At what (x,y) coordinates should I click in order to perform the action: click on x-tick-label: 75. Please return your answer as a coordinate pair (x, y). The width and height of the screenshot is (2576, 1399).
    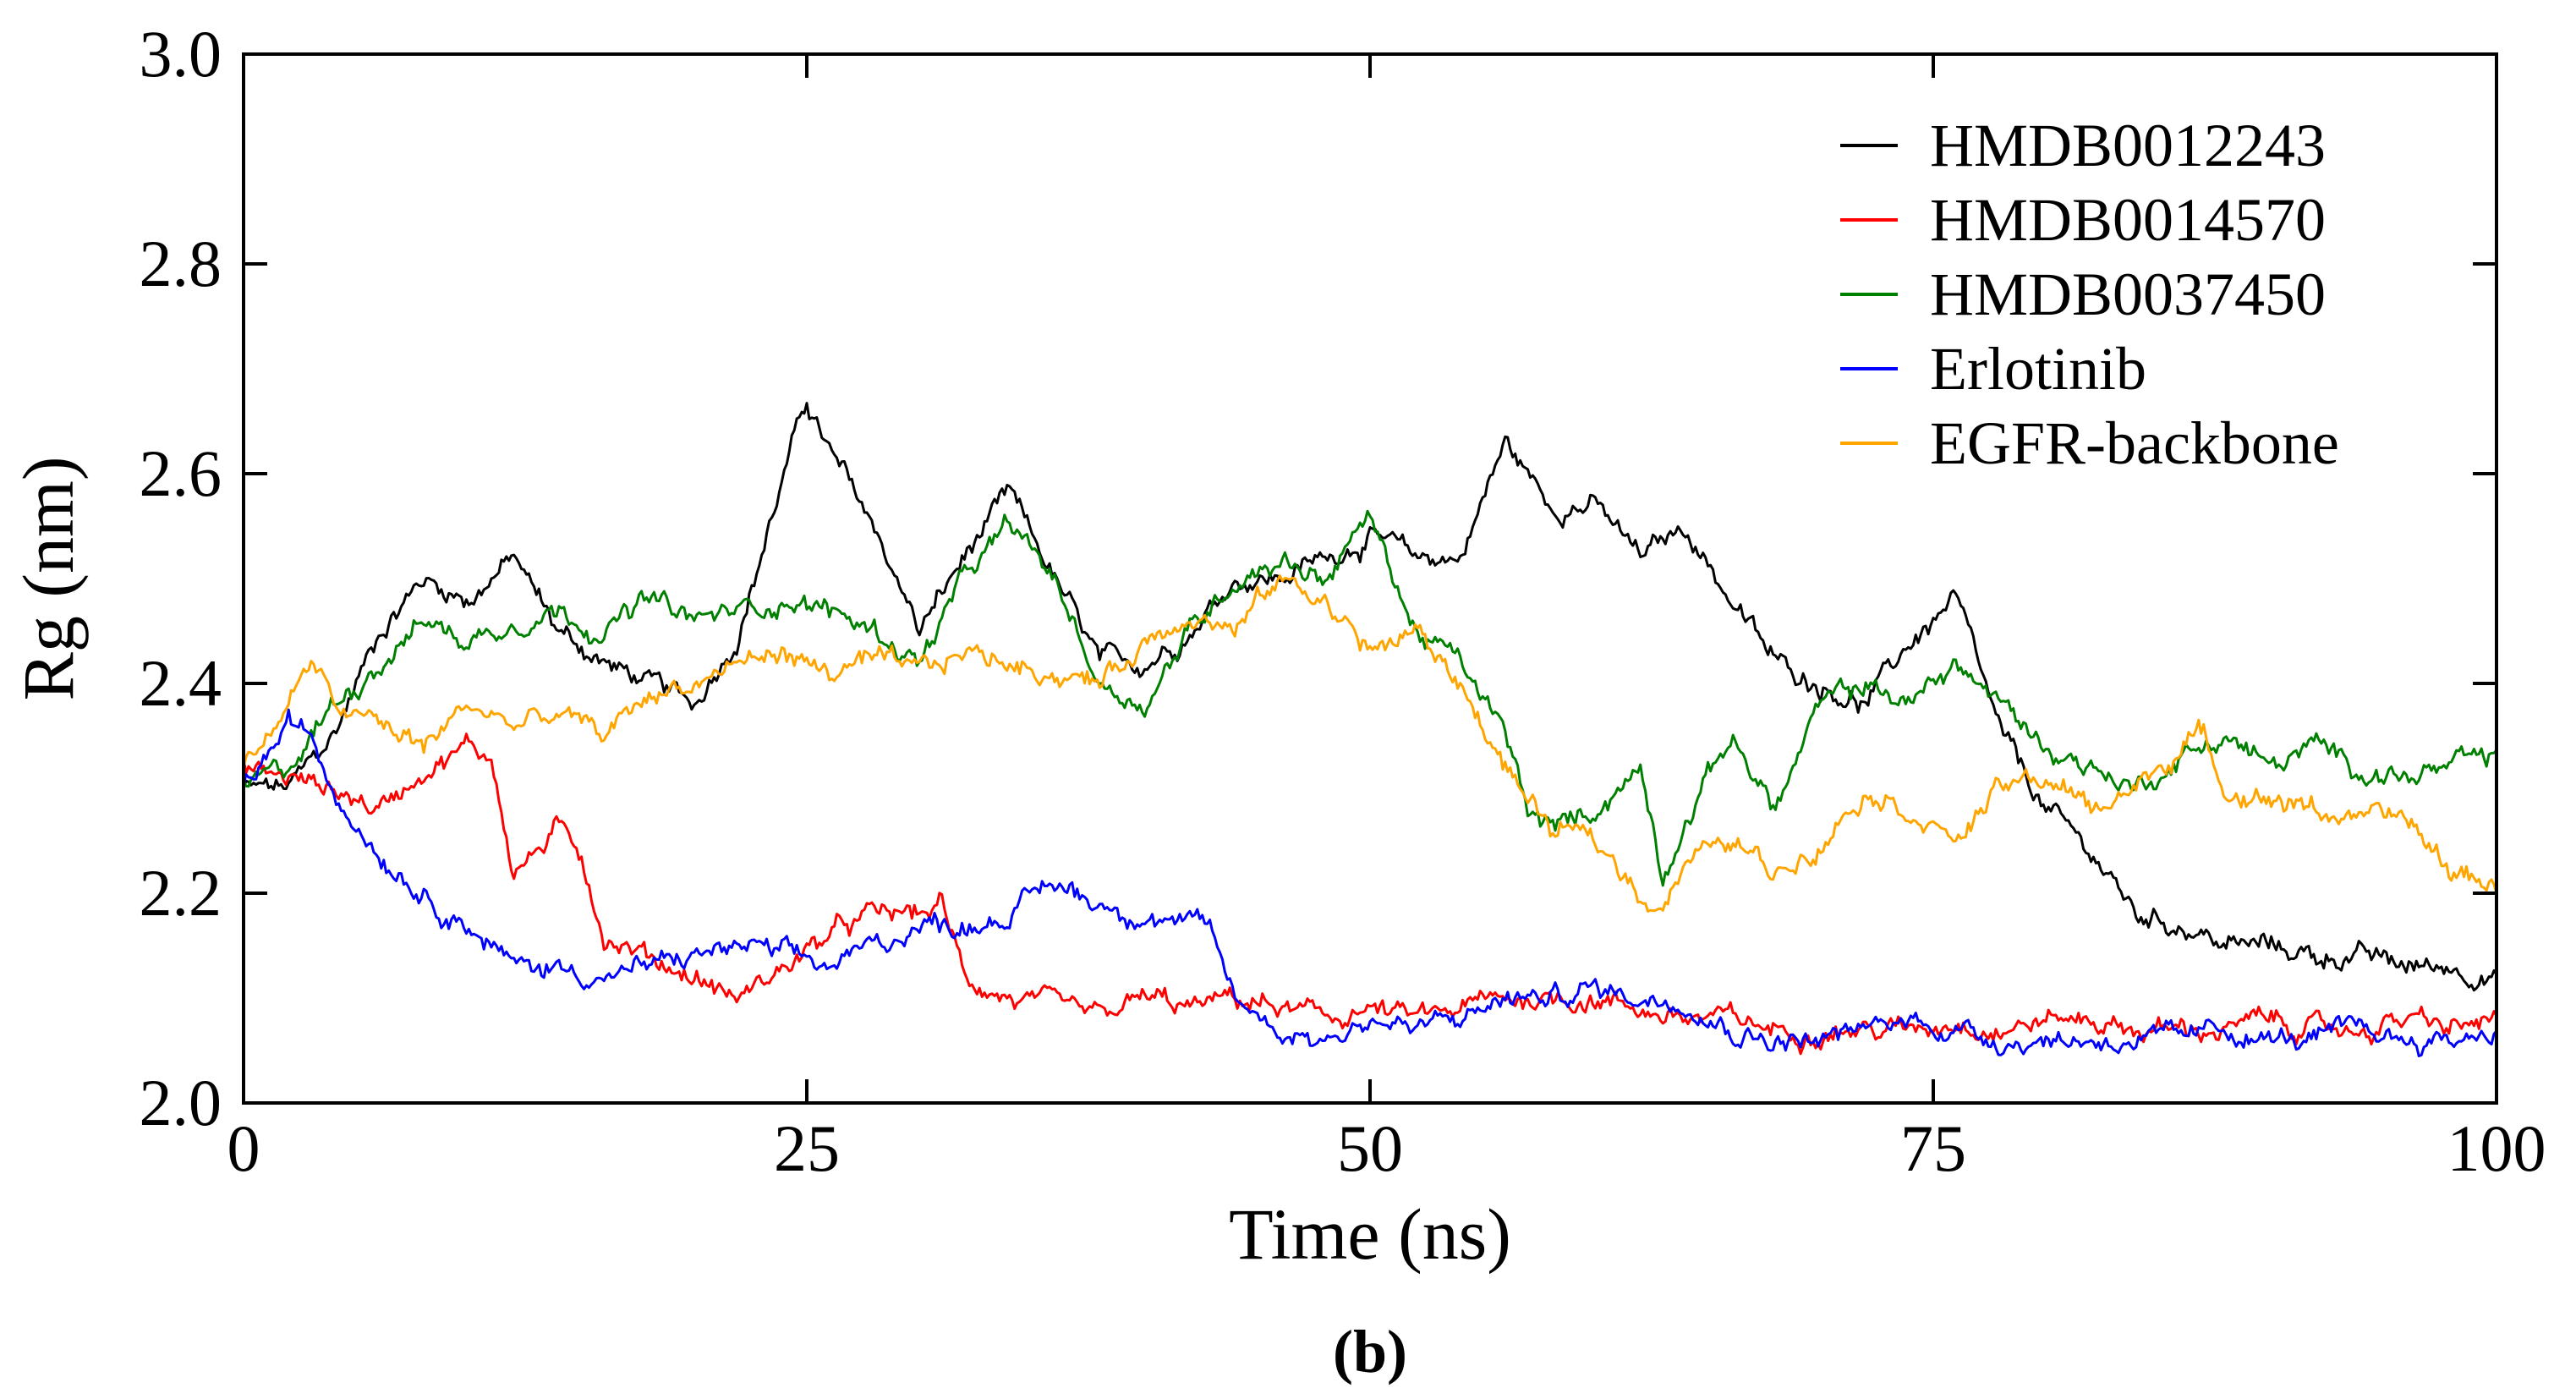
    Looking at the image, I should click on (1933, 1148).